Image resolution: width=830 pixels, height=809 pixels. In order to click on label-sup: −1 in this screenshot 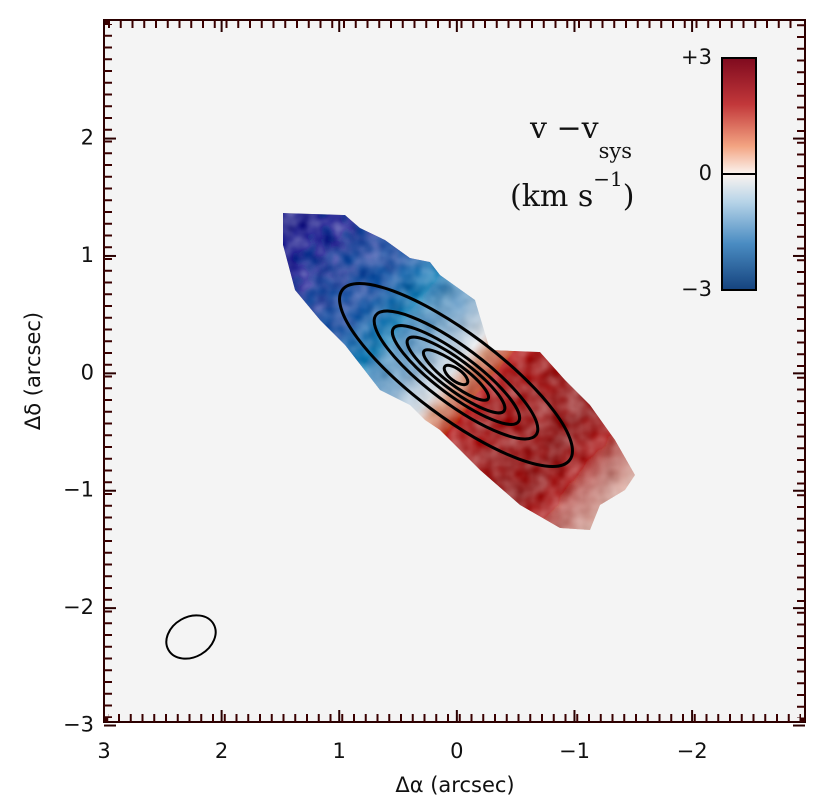, I will do `click(607, 179)`.